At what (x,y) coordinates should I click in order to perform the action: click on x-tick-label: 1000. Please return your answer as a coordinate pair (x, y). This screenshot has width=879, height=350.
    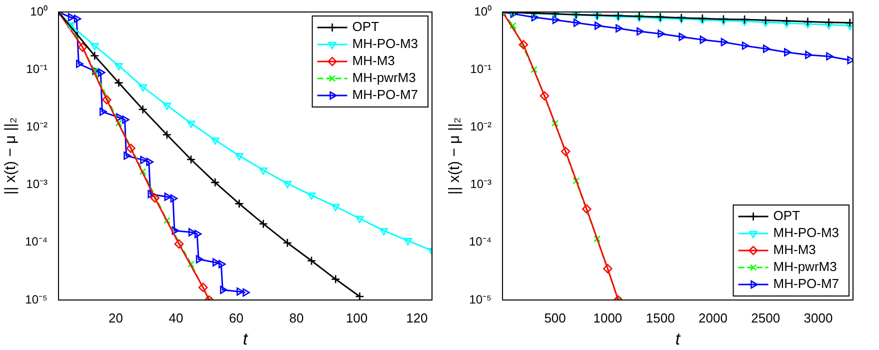
    Looking at the image, I should click on (607, 318).